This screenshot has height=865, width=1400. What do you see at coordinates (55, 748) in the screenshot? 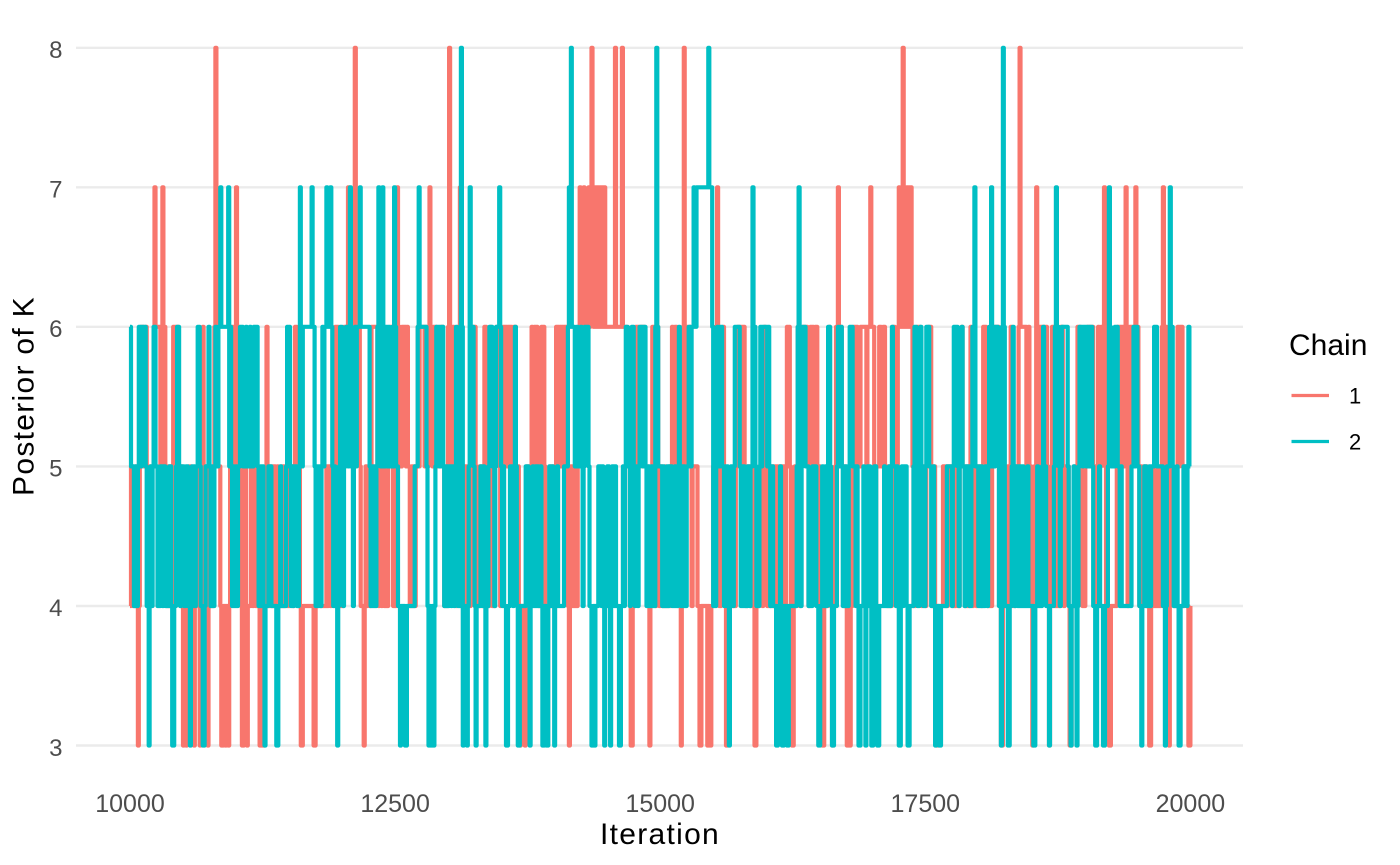
I see `svg-text: 3` at bounding box center [55, 748].